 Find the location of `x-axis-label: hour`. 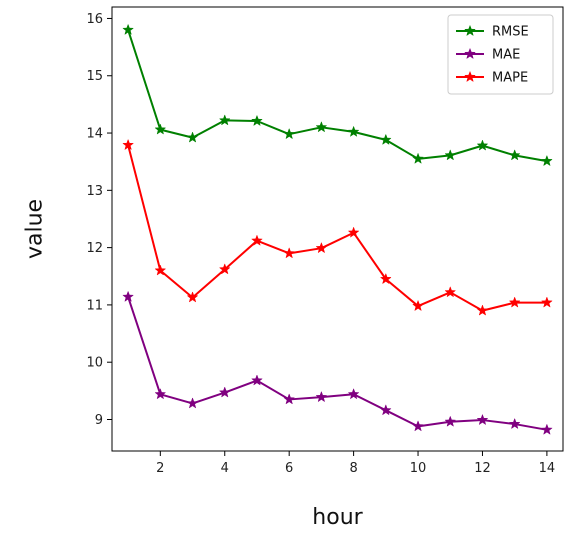

x-axis-label: hour is located at coordinates (337, 517).